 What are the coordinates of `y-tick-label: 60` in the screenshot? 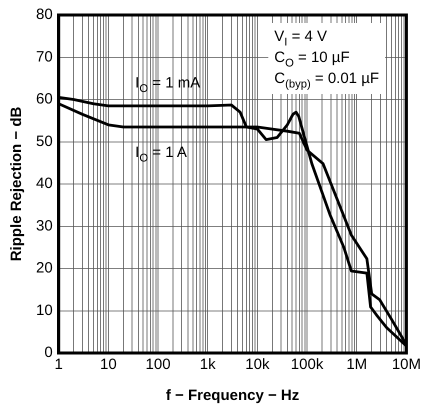 It's located at (44, 99).